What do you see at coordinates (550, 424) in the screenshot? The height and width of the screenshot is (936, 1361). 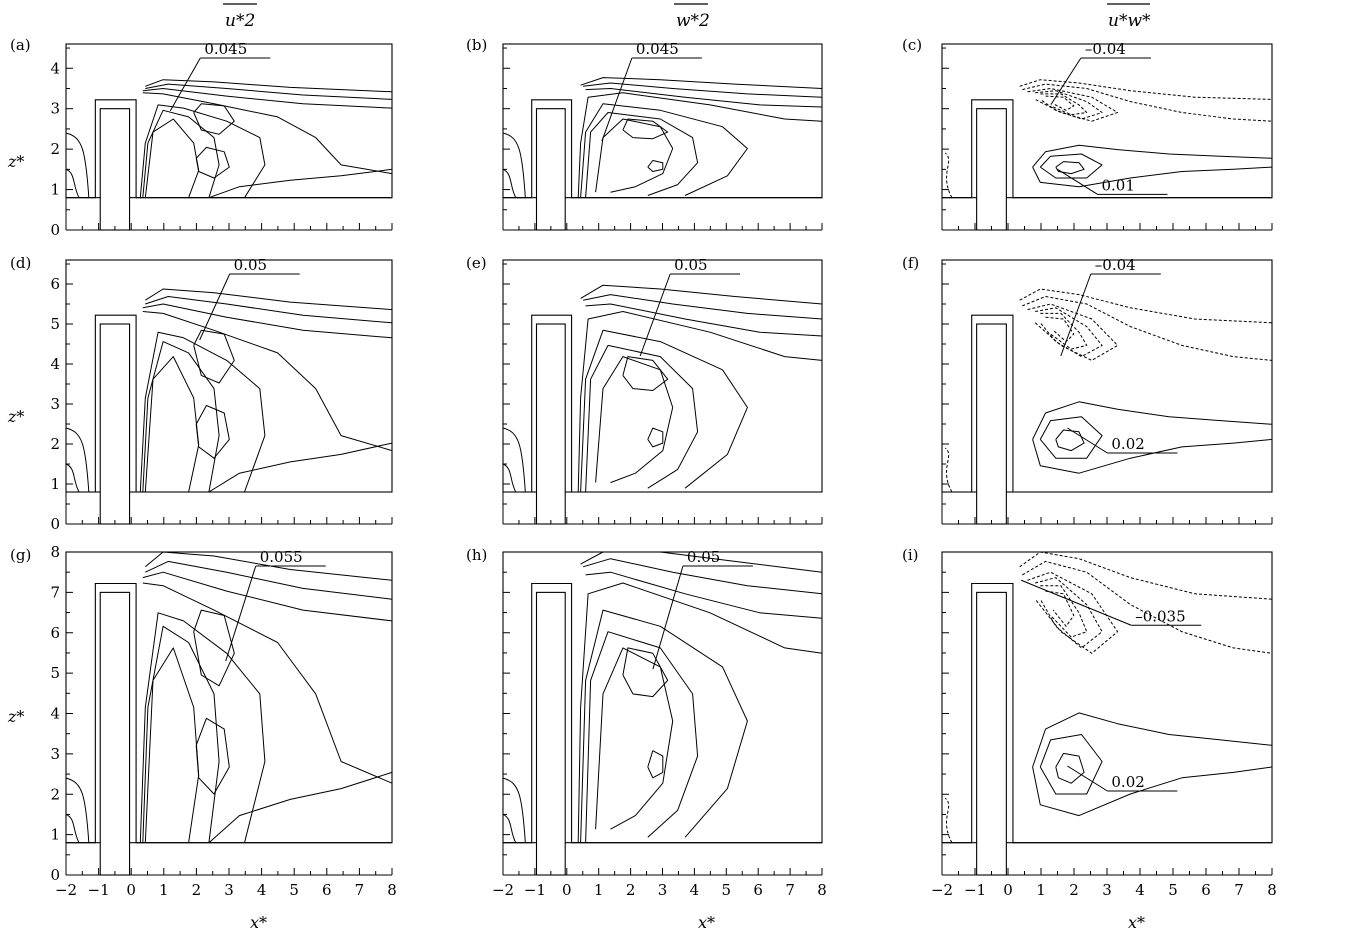 I see `panel-e-building` at bounding box center [550, 424].